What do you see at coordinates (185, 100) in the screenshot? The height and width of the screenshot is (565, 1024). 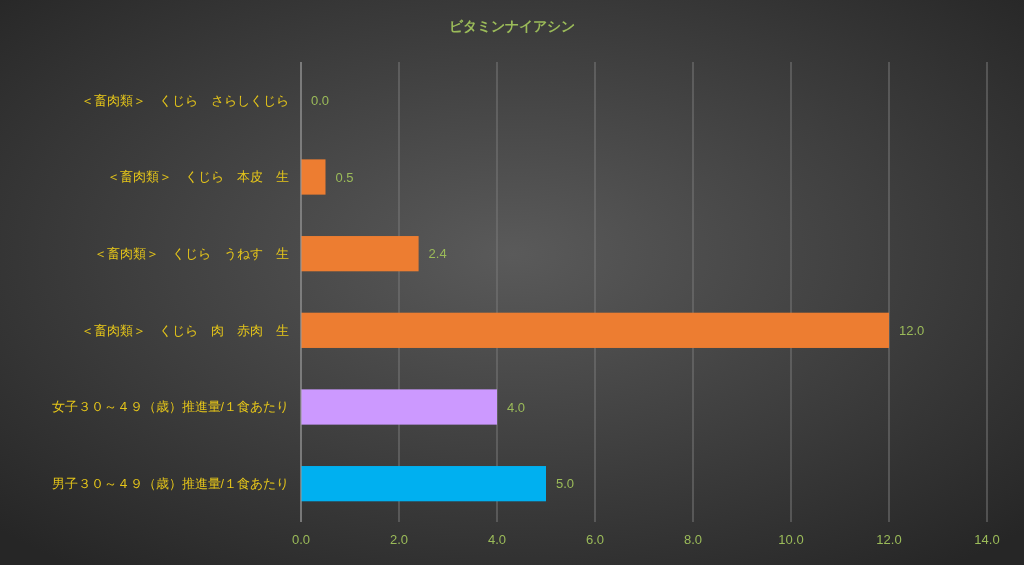 I see `y-tick-label: ＜畜肉類＞ くじら さらしくじら` at bounding box center [185, 100].